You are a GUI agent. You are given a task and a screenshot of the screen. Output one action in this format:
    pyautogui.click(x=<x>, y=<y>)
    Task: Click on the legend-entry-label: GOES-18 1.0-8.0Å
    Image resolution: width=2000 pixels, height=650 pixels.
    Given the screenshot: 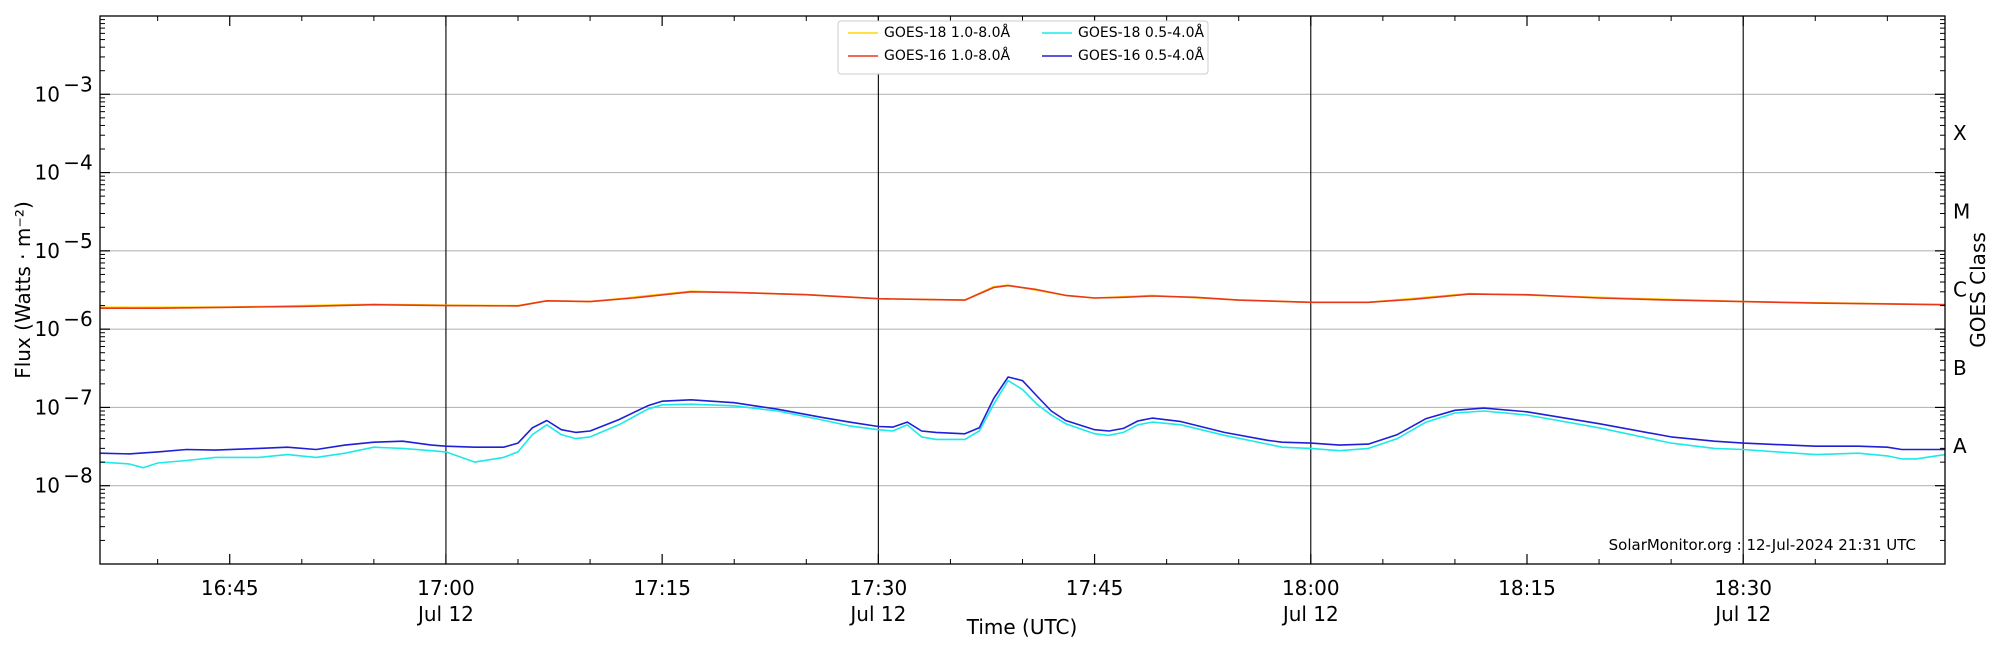 What is the action you would take?
    pyautogui.click(x=947, y=32)
    